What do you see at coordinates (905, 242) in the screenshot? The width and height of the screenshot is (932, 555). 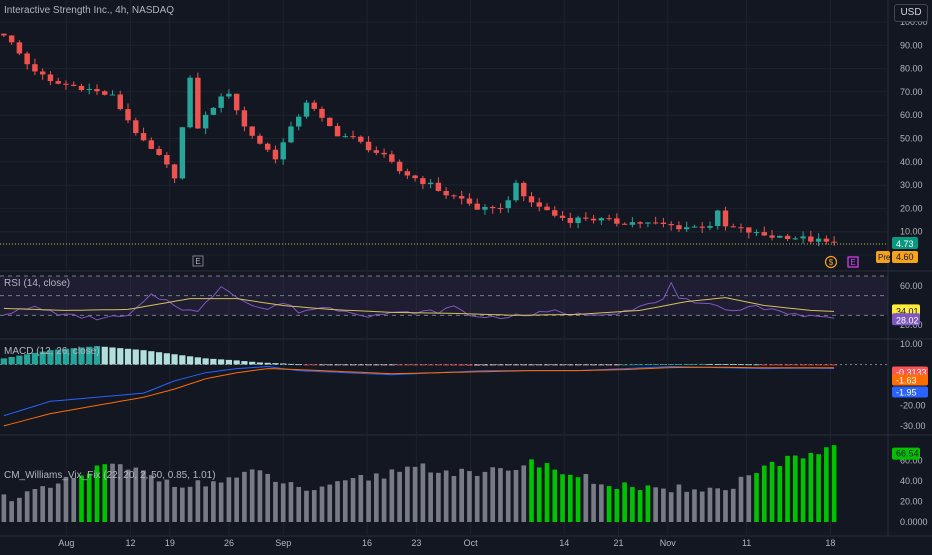 I see `last-price-badge` at bounding box center [905, 242].